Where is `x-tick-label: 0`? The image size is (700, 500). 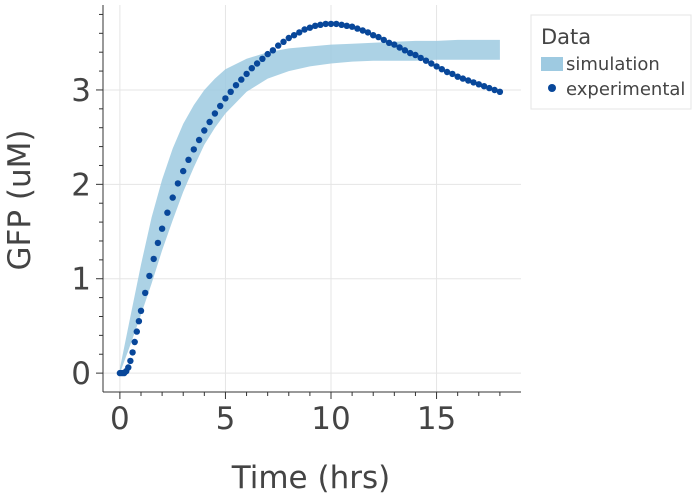
x-tick-label: 0 is located at coordinates (120, 419).